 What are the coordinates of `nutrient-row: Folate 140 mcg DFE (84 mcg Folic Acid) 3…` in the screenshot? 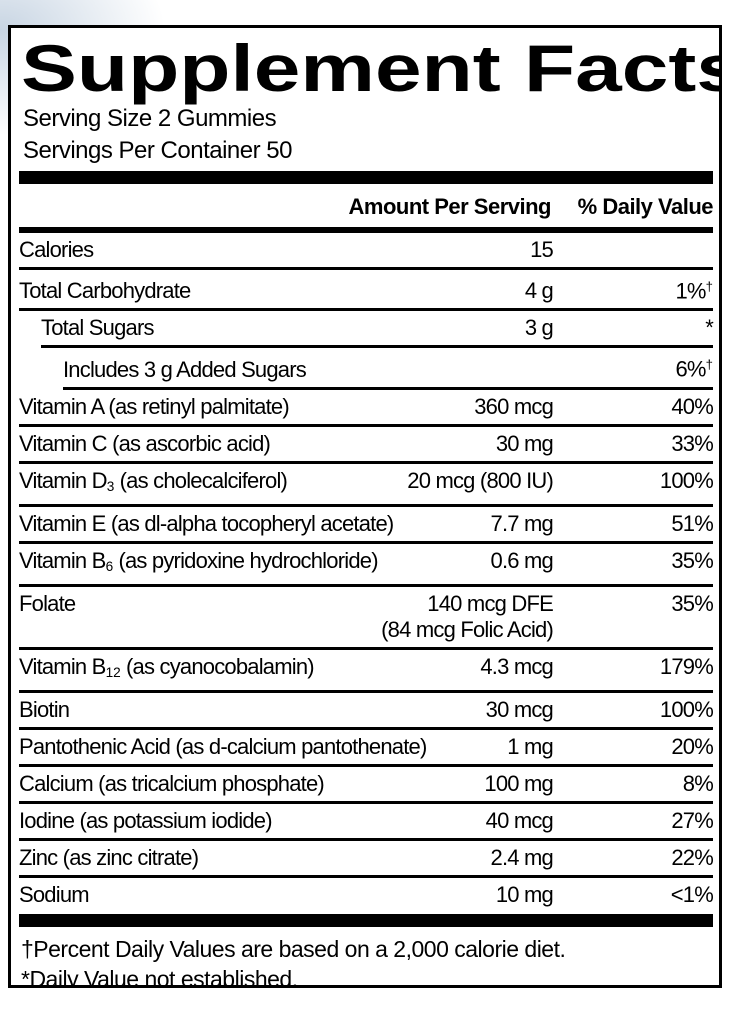 It's located at (366, 618).